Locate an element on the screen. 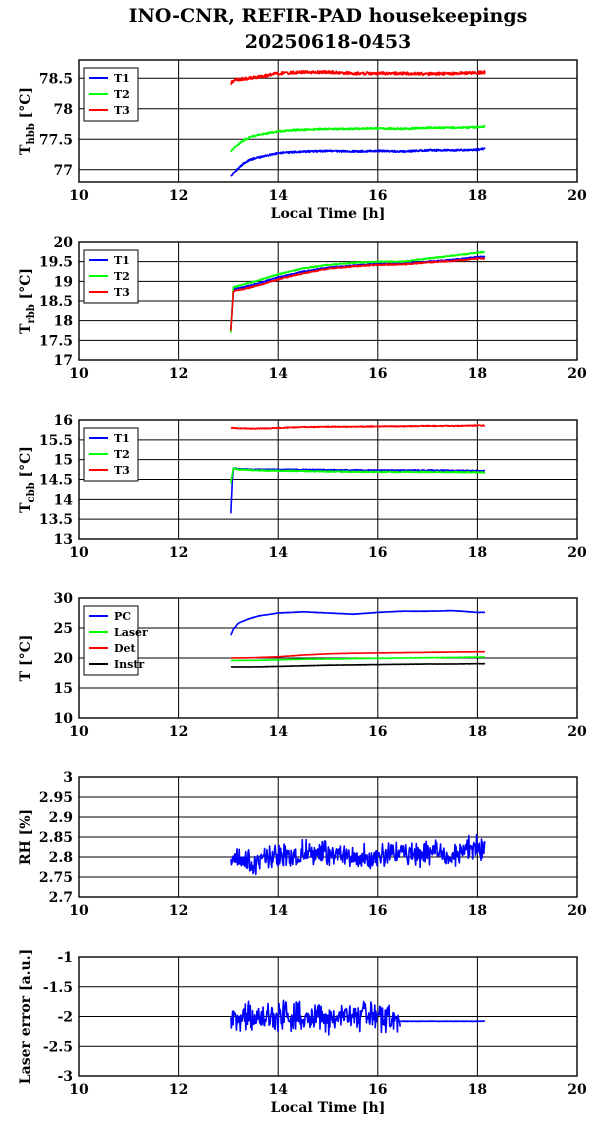 This screenshot has height=1134, width=595. y-tick-label: 77.5 is located at coordinates (56, 140).